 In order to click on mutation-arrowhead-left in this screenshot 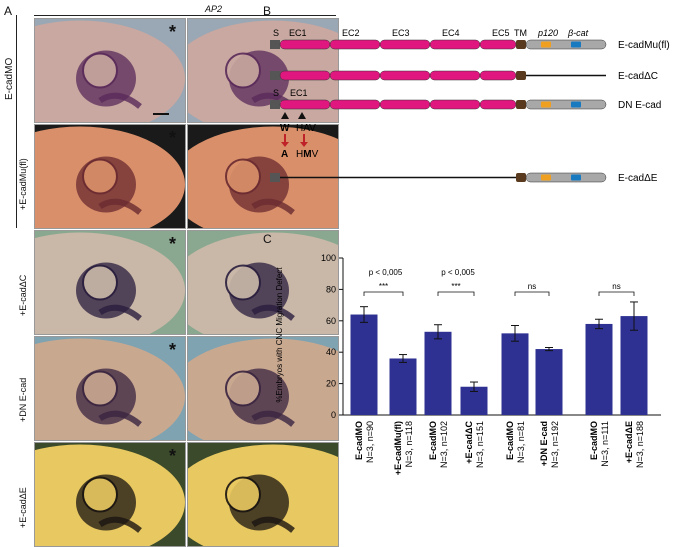, I will do `click(285, 115)`.